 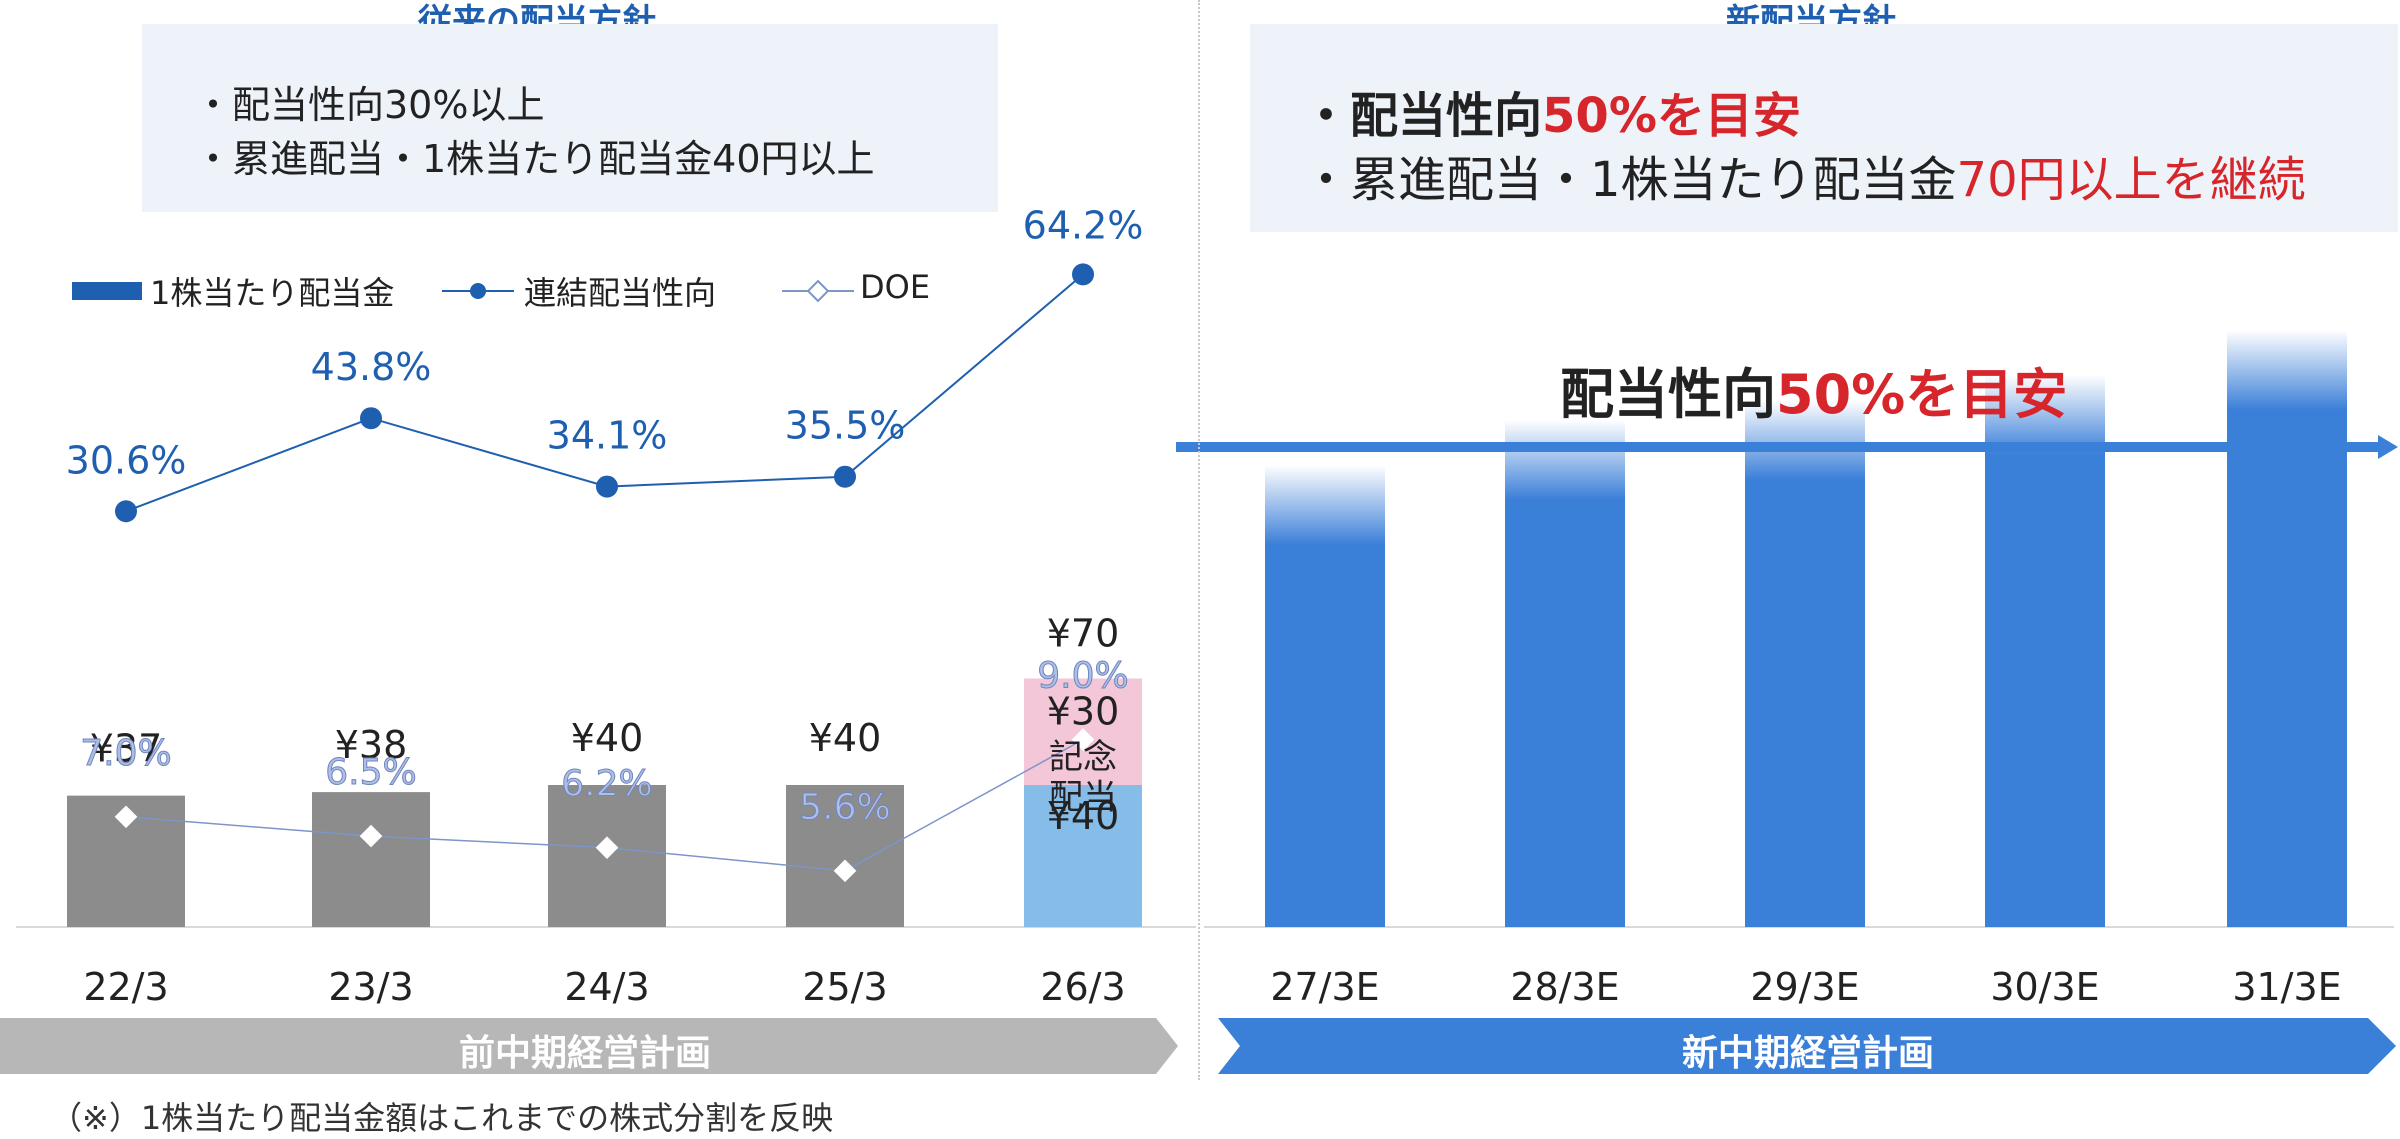 What do you see at coordinates (1083, 856) in the screenshot?
I see `bar-dividend-26/3` at bounding box center [1083, 856].